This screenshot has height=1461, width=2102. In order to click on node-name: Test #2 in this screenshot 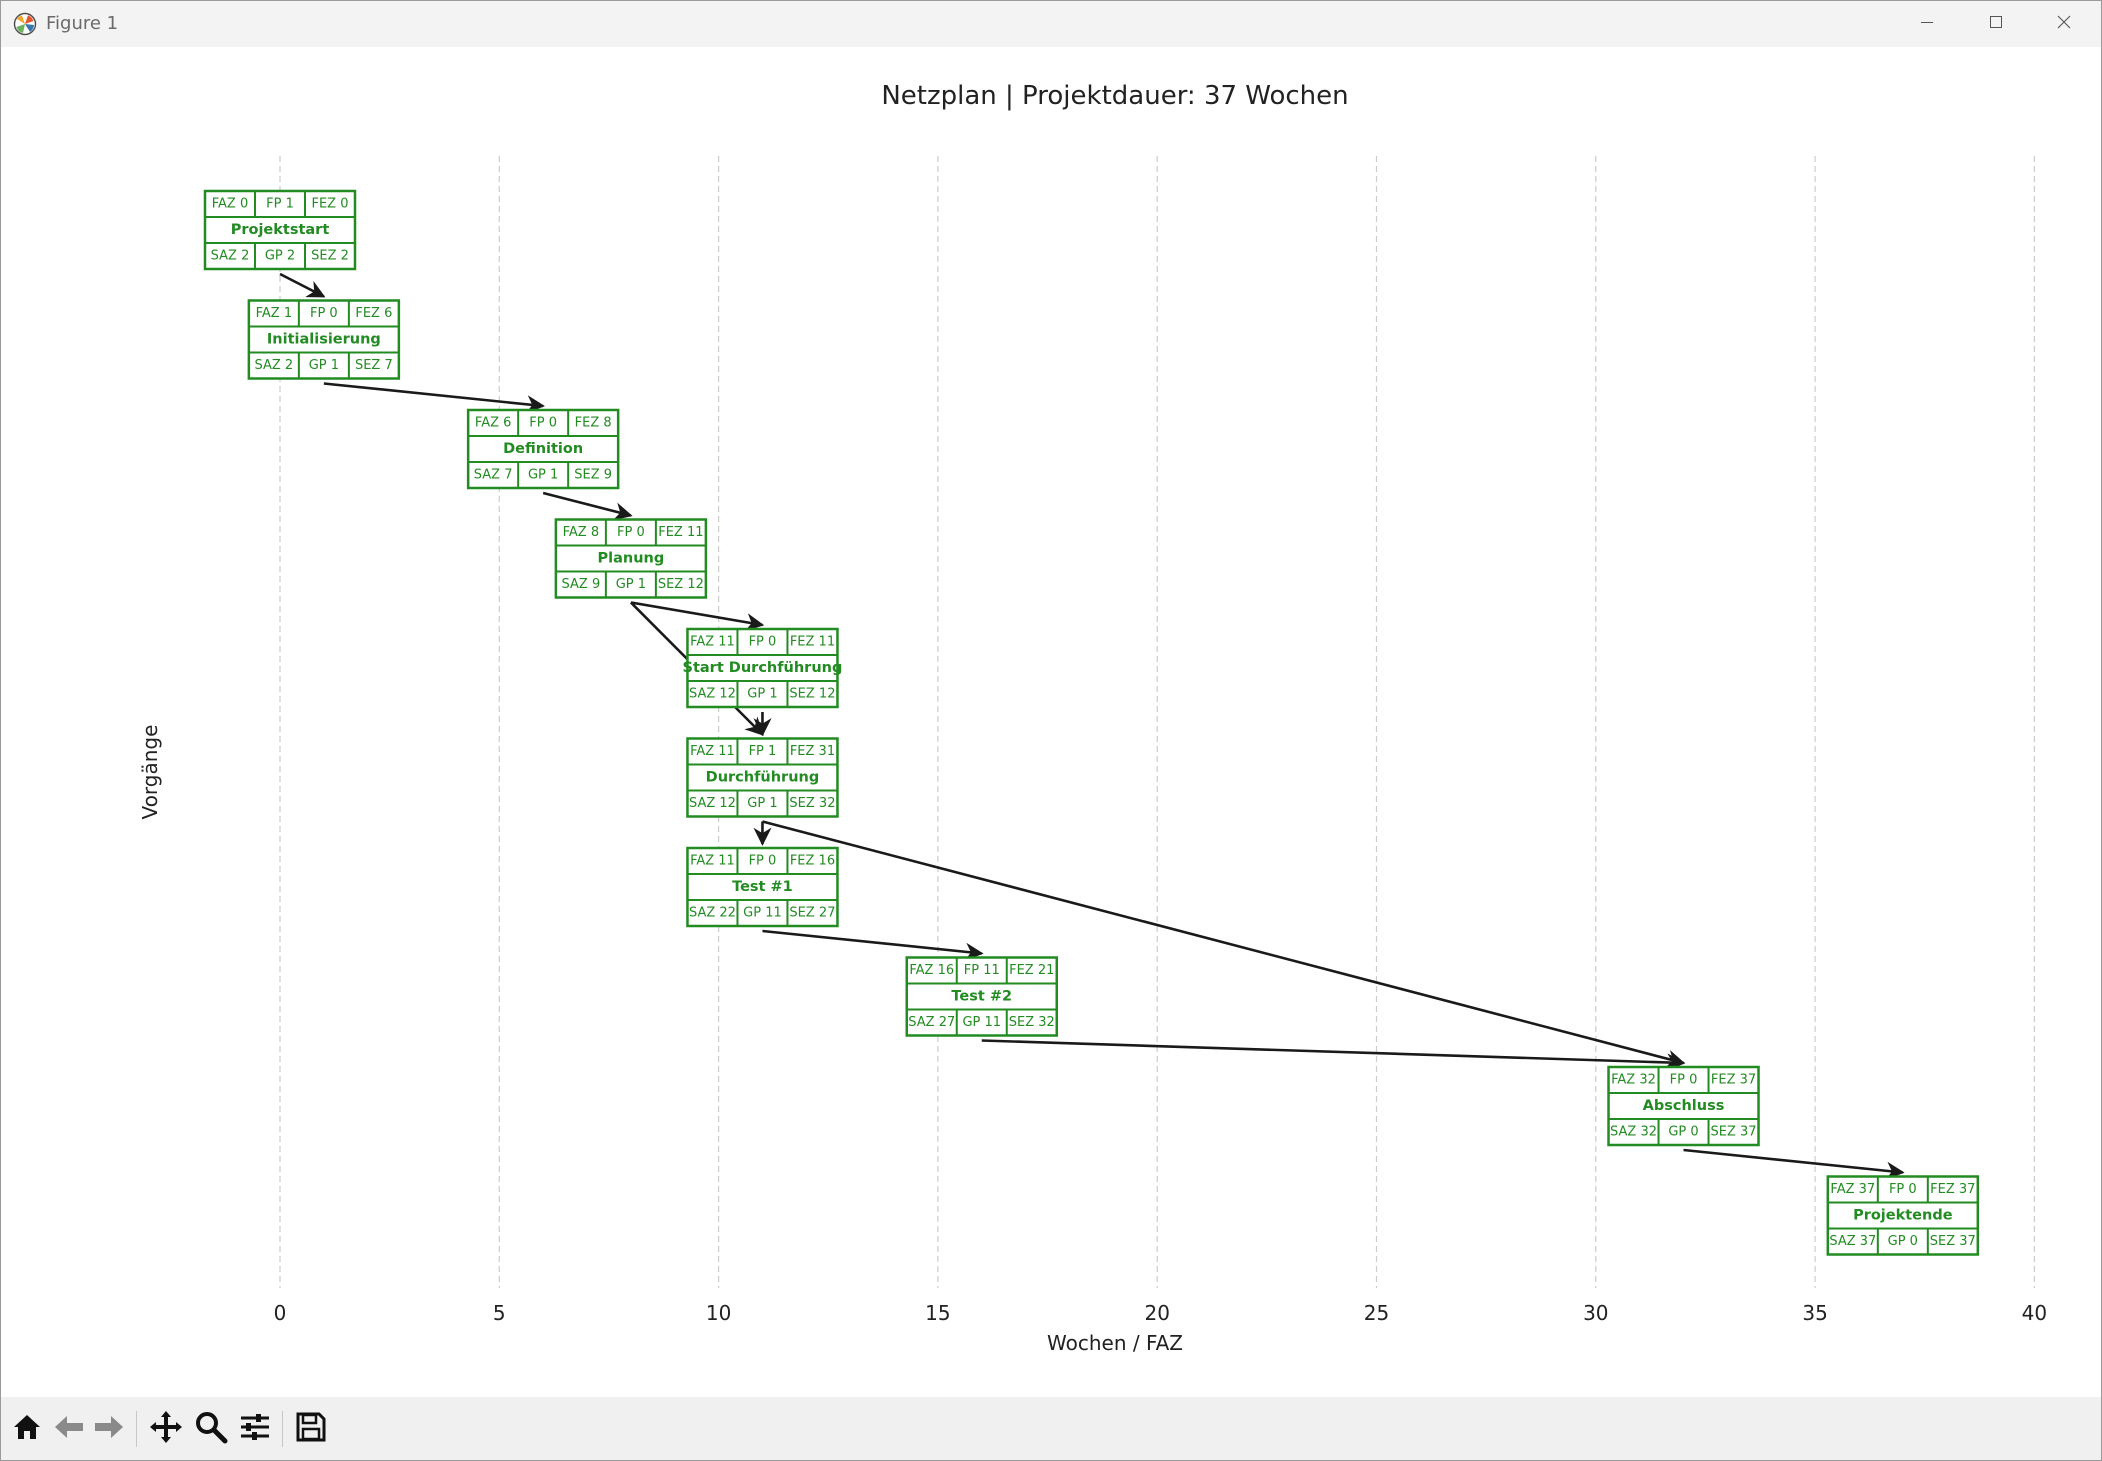, I will do `click(981, 997)`.